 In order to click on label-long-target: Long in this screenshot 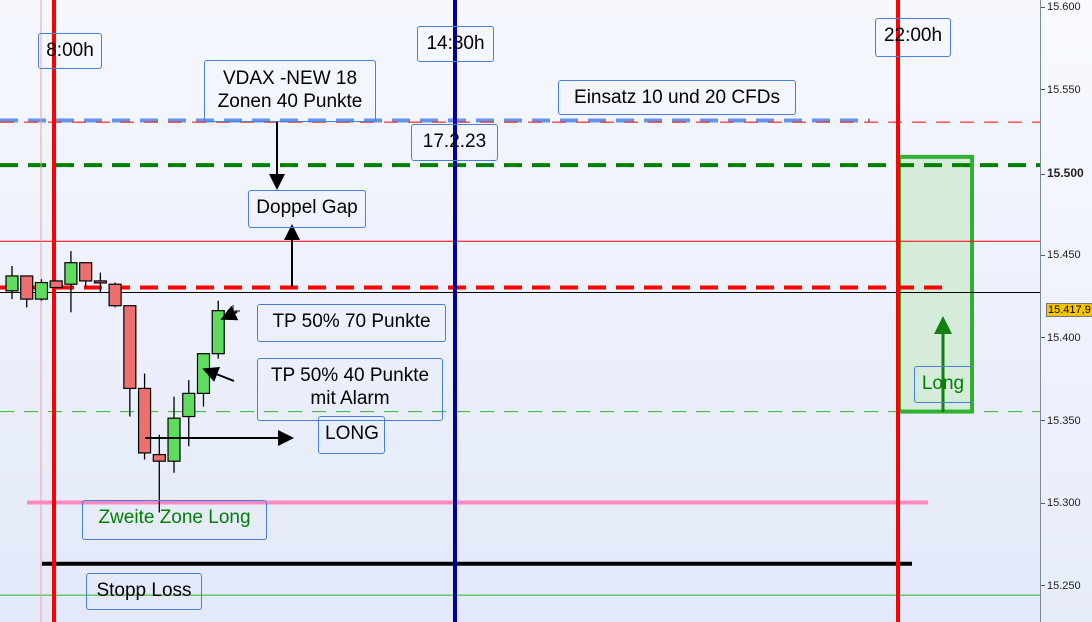, I will do `click(943, 384)`.